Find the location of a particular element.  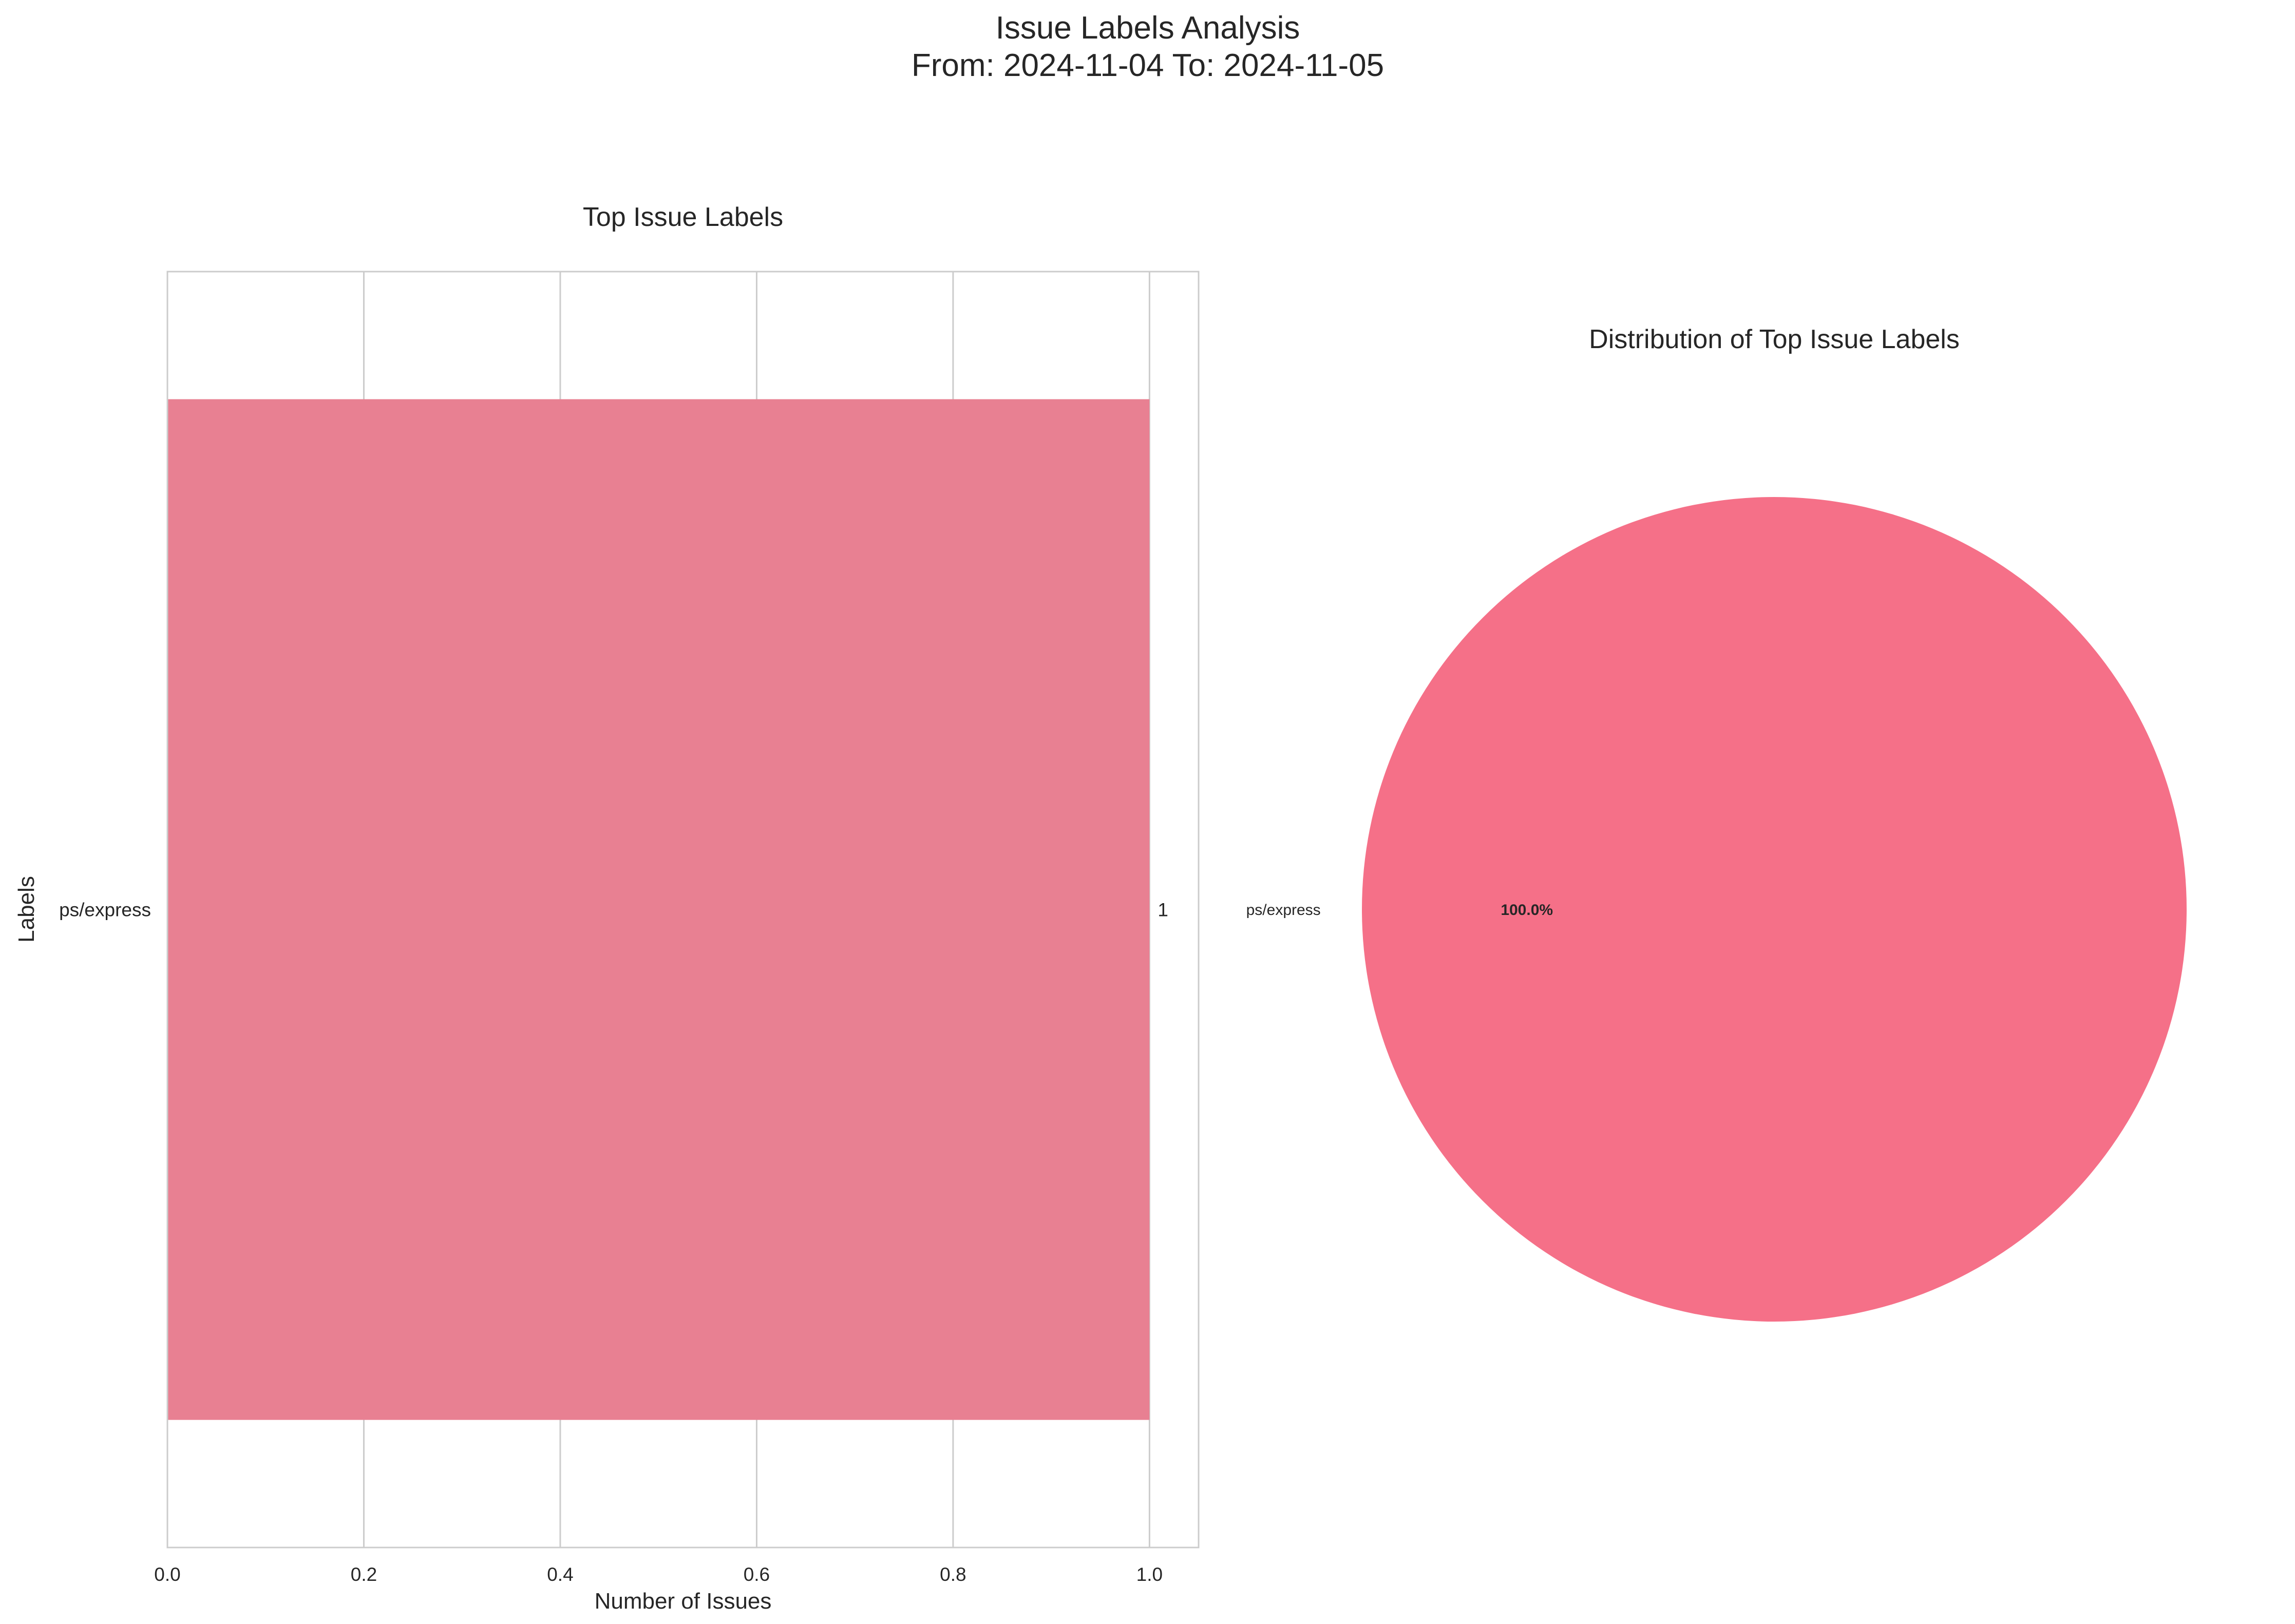

bar-chart-x-axis-label: Number of Issues is located at coordinates (683, 1602).